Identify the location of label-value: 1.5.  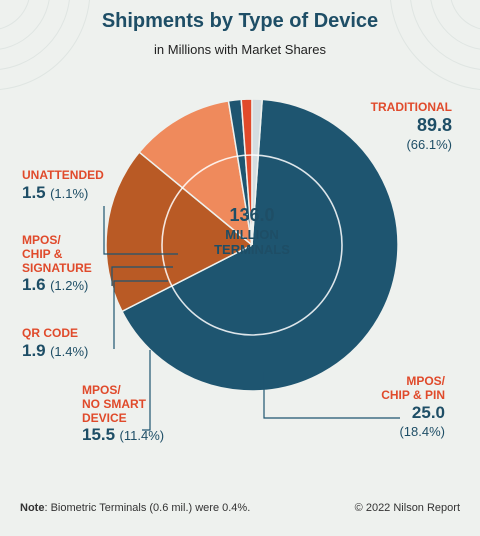
(34, 192).